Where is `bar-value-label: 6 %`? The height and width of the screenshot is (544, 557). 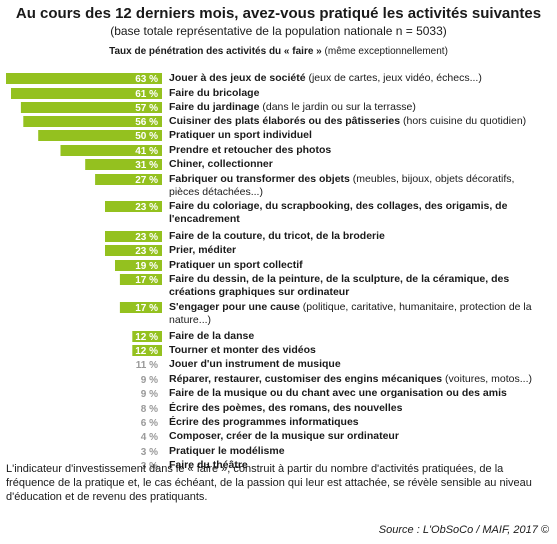 bar-value-label: 6 % is located at coordinates (149, 423).